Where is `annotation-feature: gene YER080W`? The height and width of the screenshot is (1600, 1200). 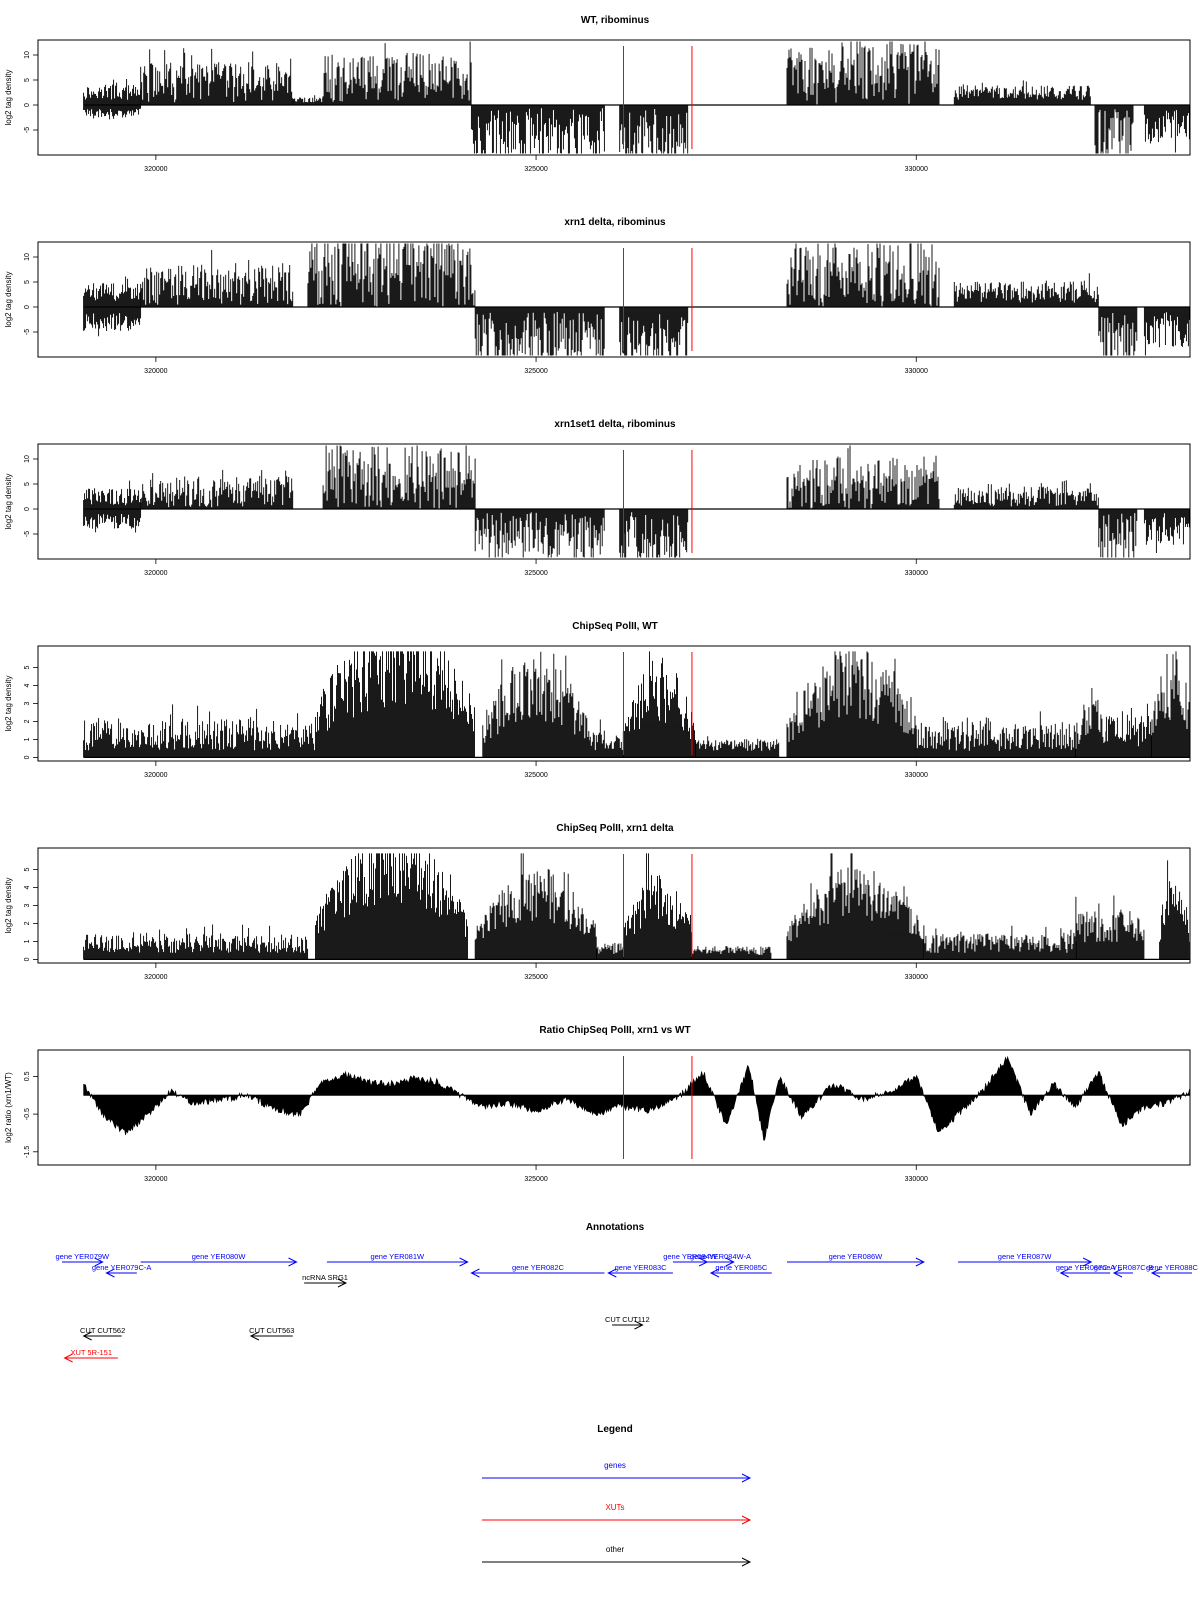 annotation-feature: gene YER080W is located at coordinates (219, 1259).